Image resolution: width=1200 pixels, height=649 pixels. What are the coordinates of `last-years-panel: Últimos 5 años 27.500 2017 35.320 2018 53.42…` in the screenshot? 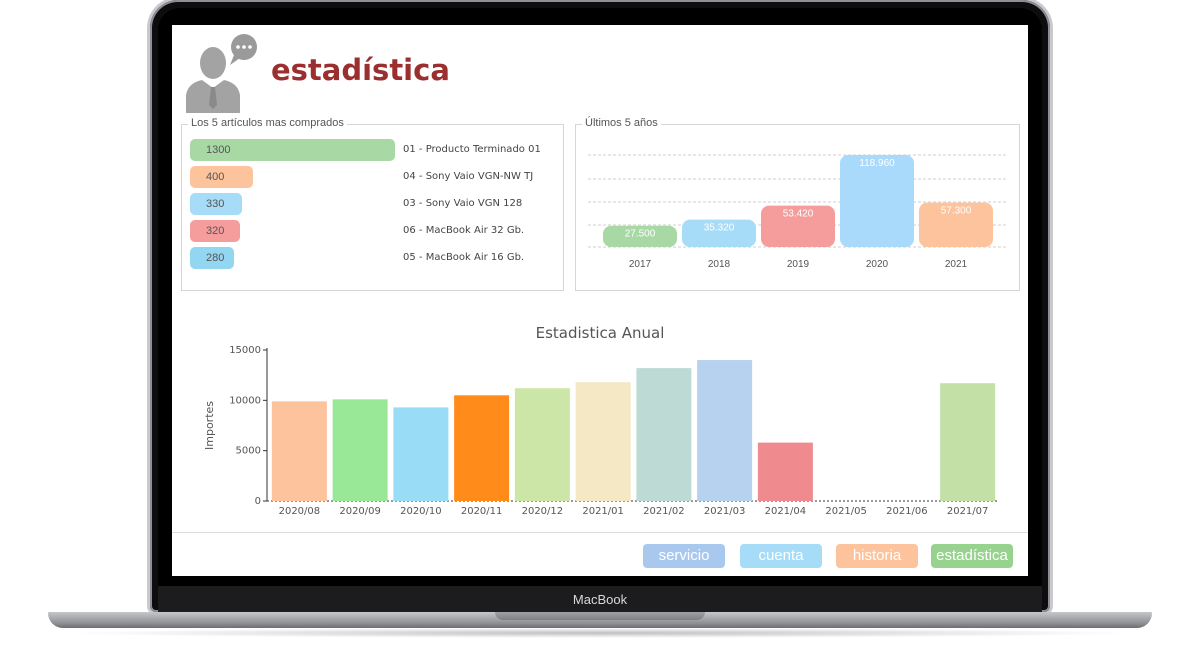 It's located at (797, 204).